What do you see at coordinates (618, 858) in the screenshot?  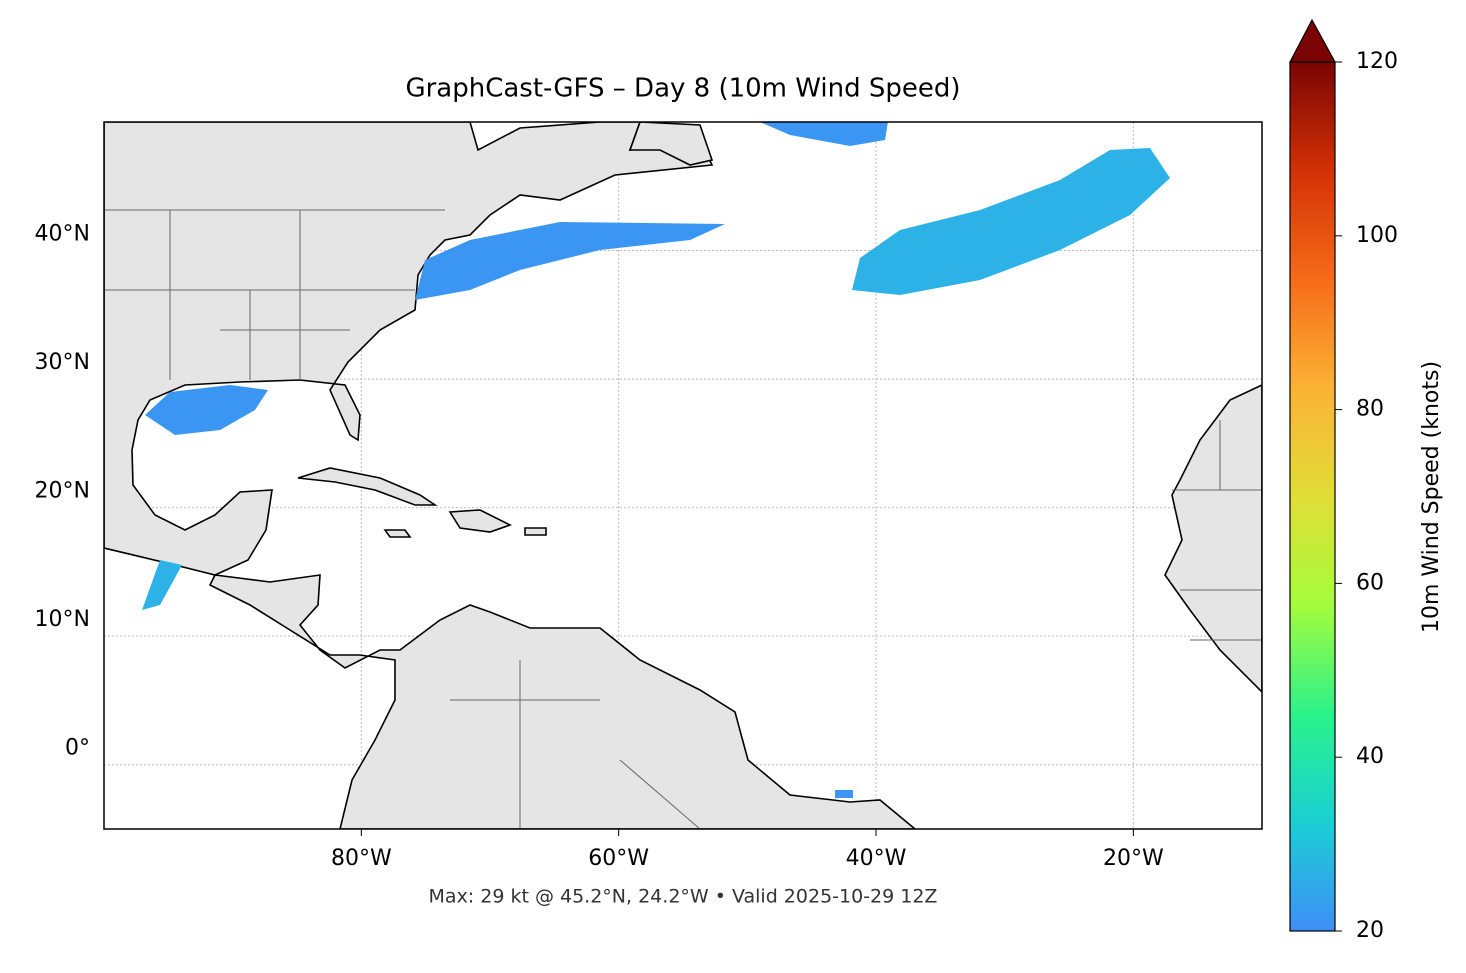 I see `x-tick-label: 60°W` at bounding box center [618, 858].